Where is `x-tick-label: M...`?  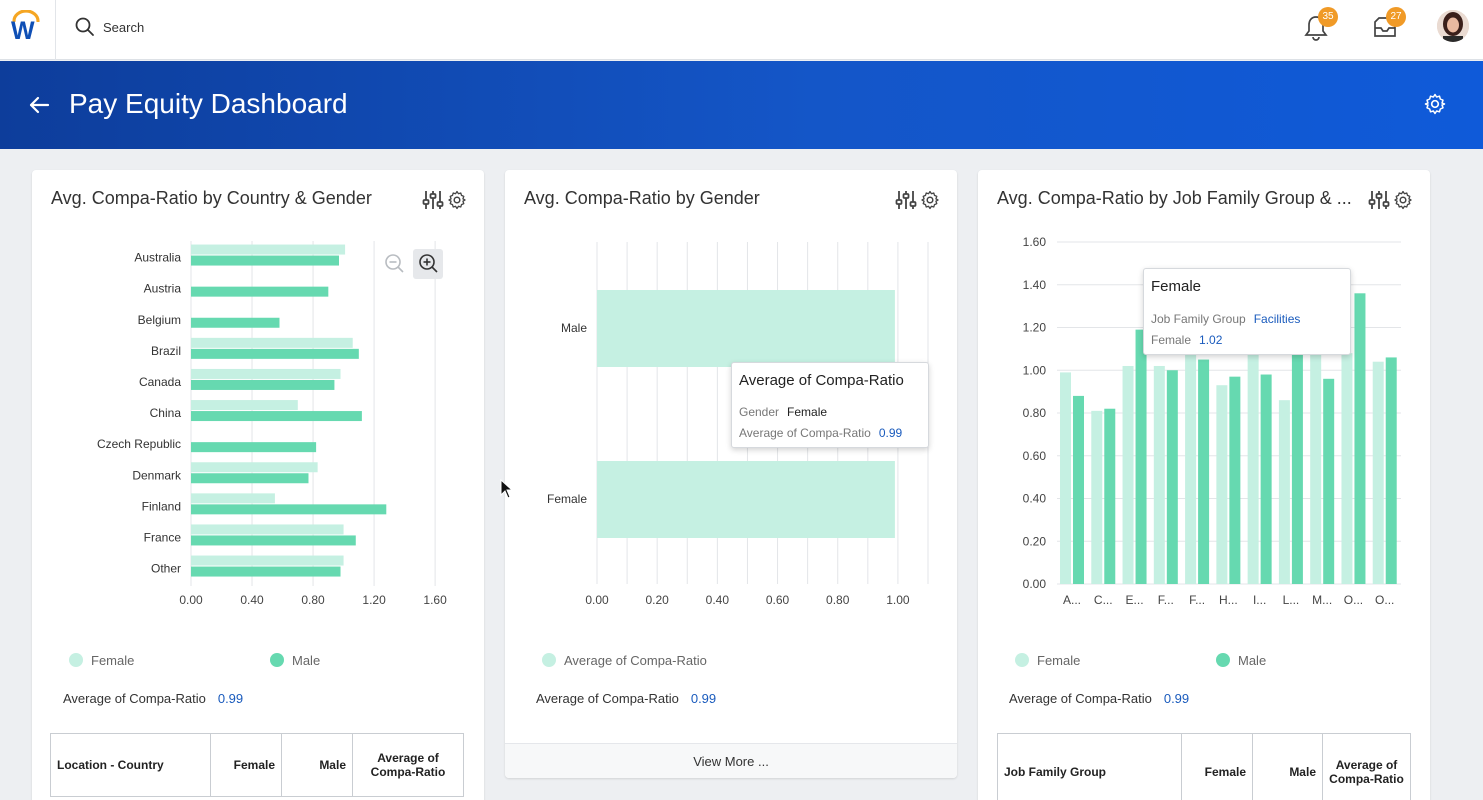
x-tick-label: M... is located at coordinates (1322, 600).